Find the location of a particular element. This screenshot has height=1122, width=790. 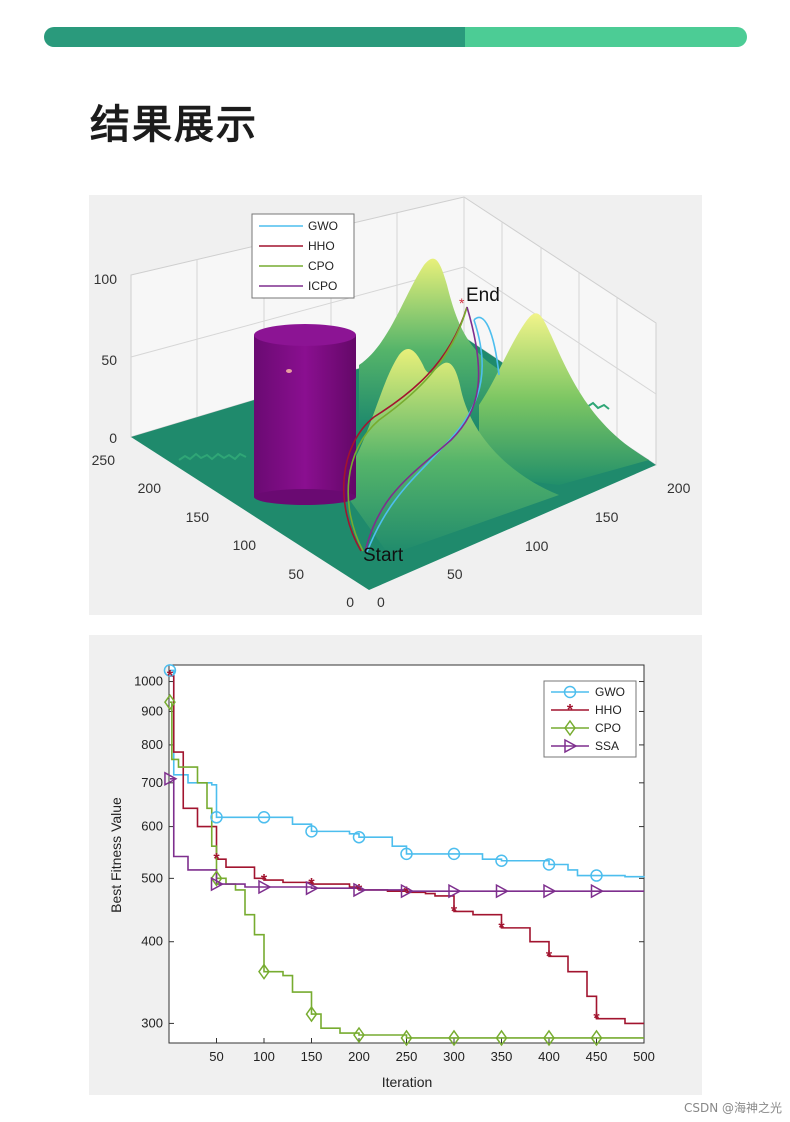

page-title: 结果展示 is located at coordinates (174, 125).